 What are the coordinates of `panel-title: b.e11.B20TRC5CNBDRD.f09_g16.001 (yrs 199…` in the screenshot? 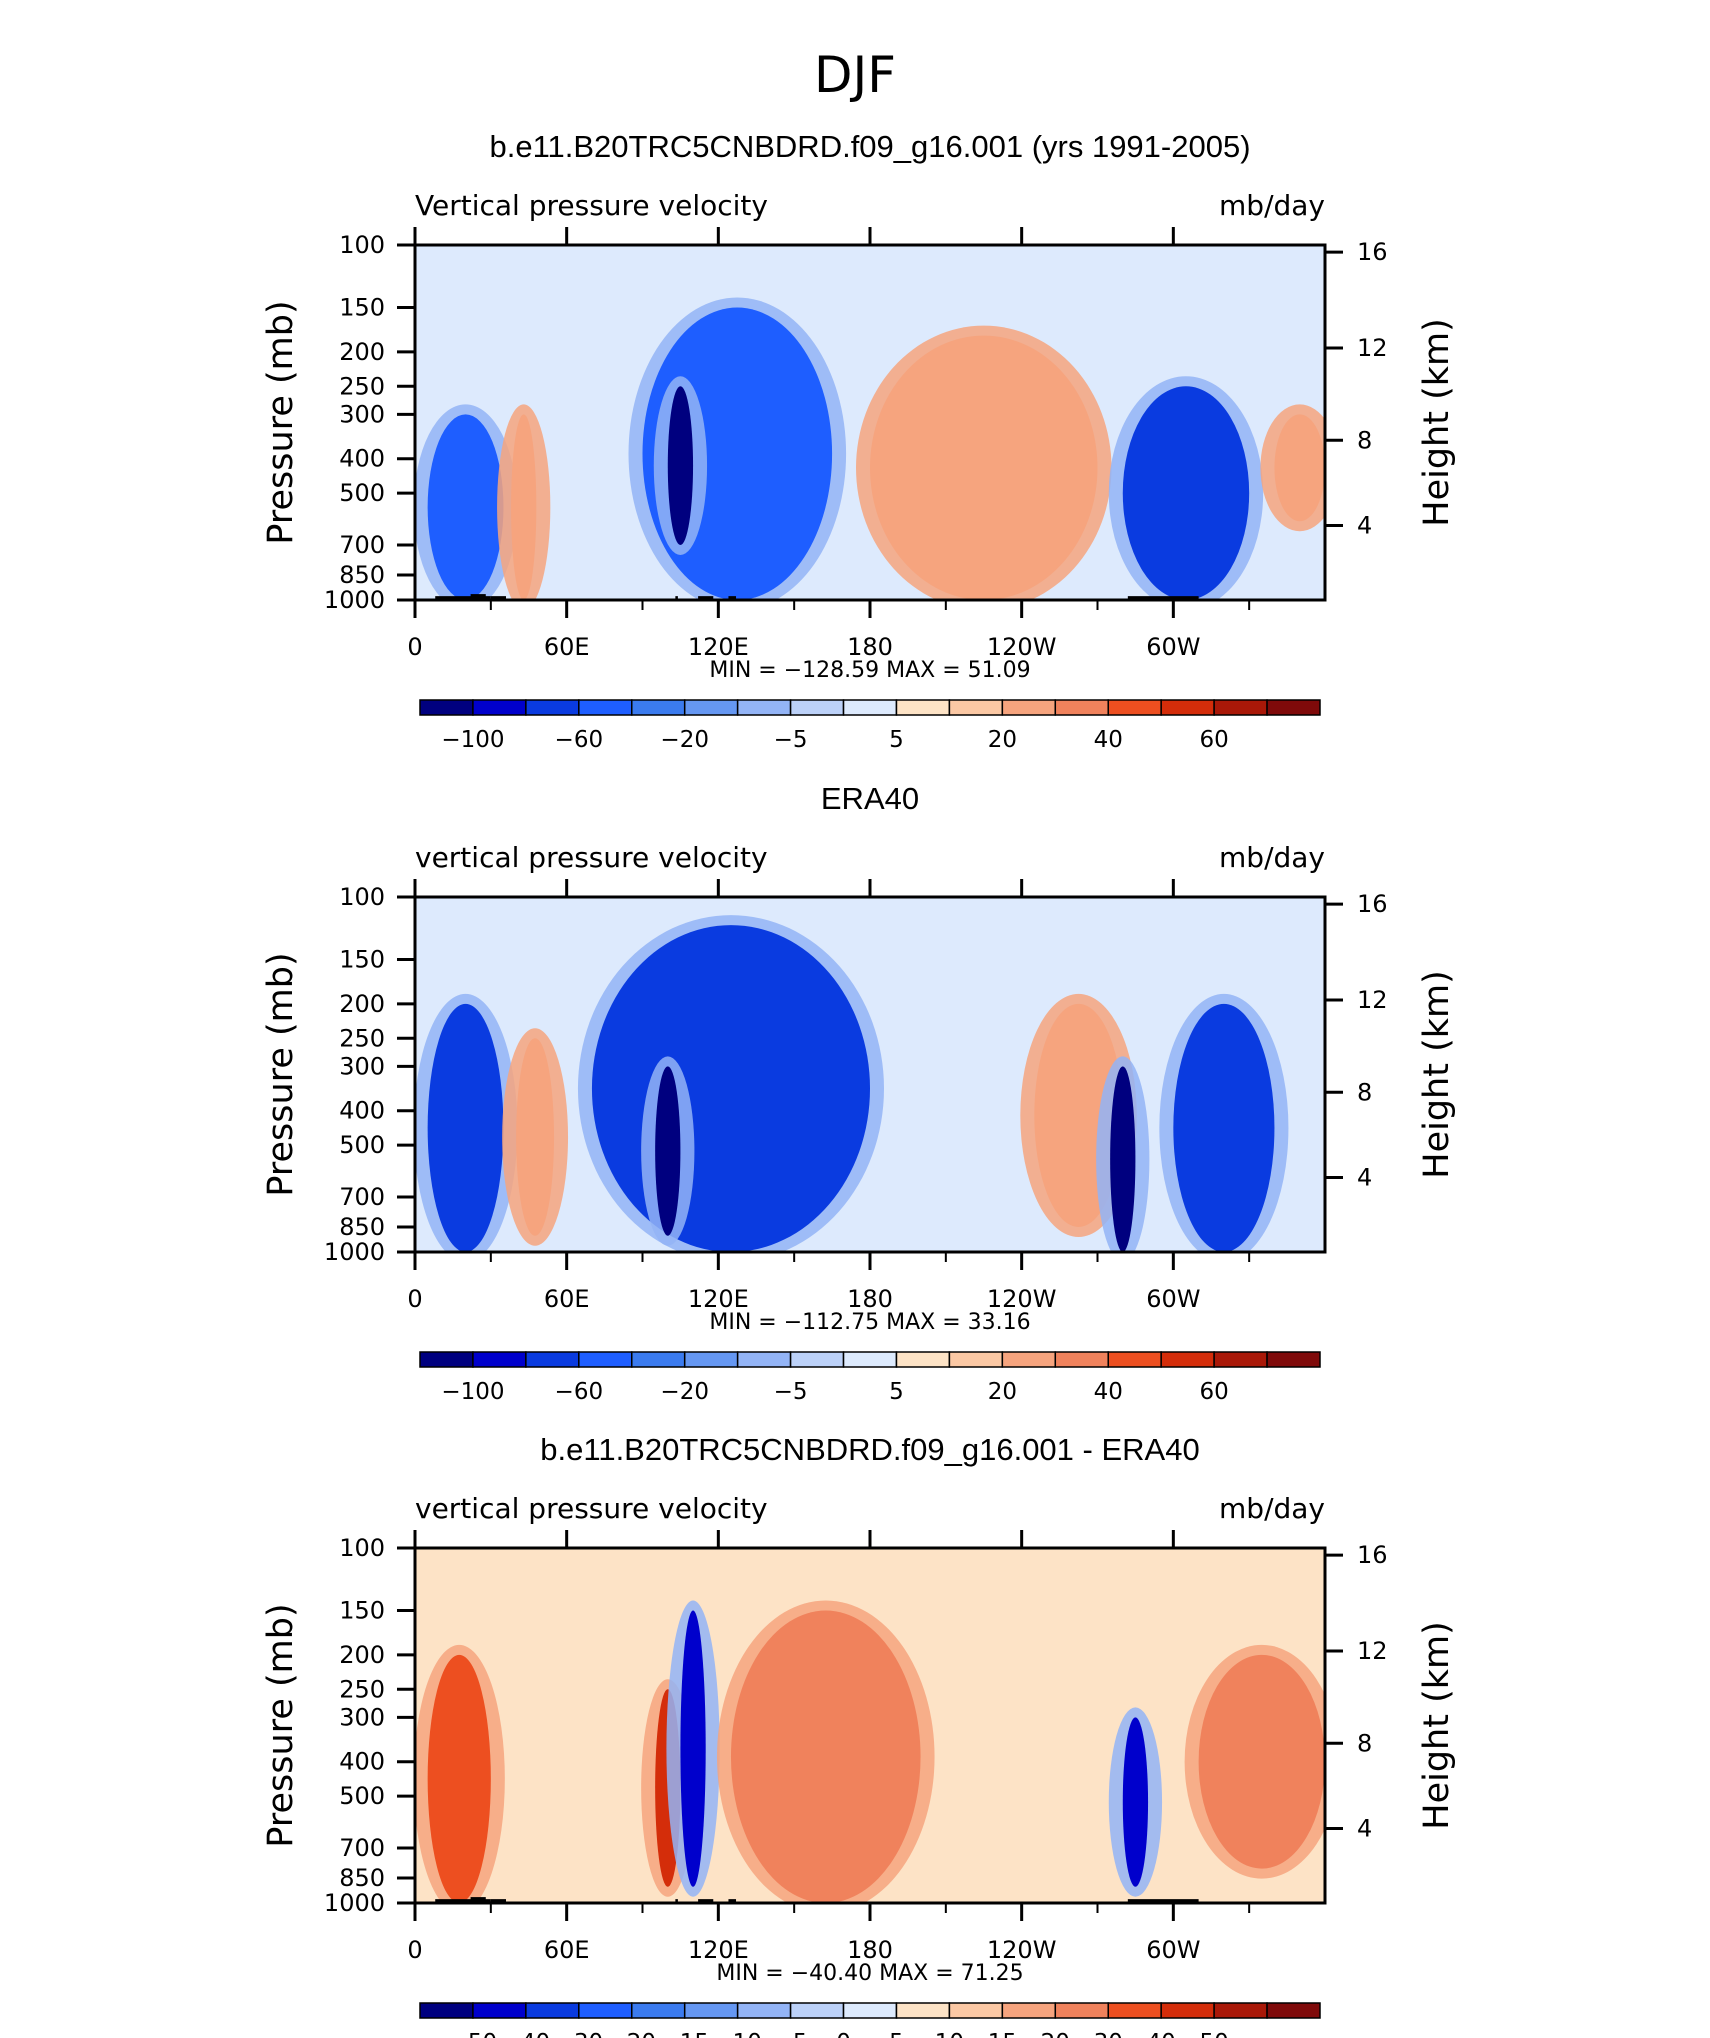 It's located at (869, 146).